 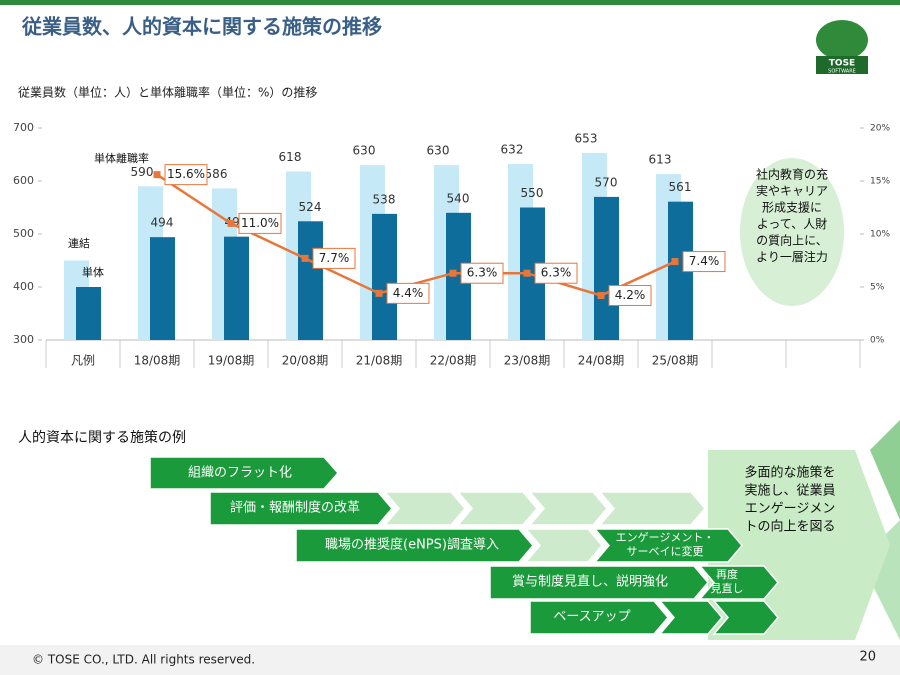 I want to click on line-label: 11.0%, so click(x=260, y=223).